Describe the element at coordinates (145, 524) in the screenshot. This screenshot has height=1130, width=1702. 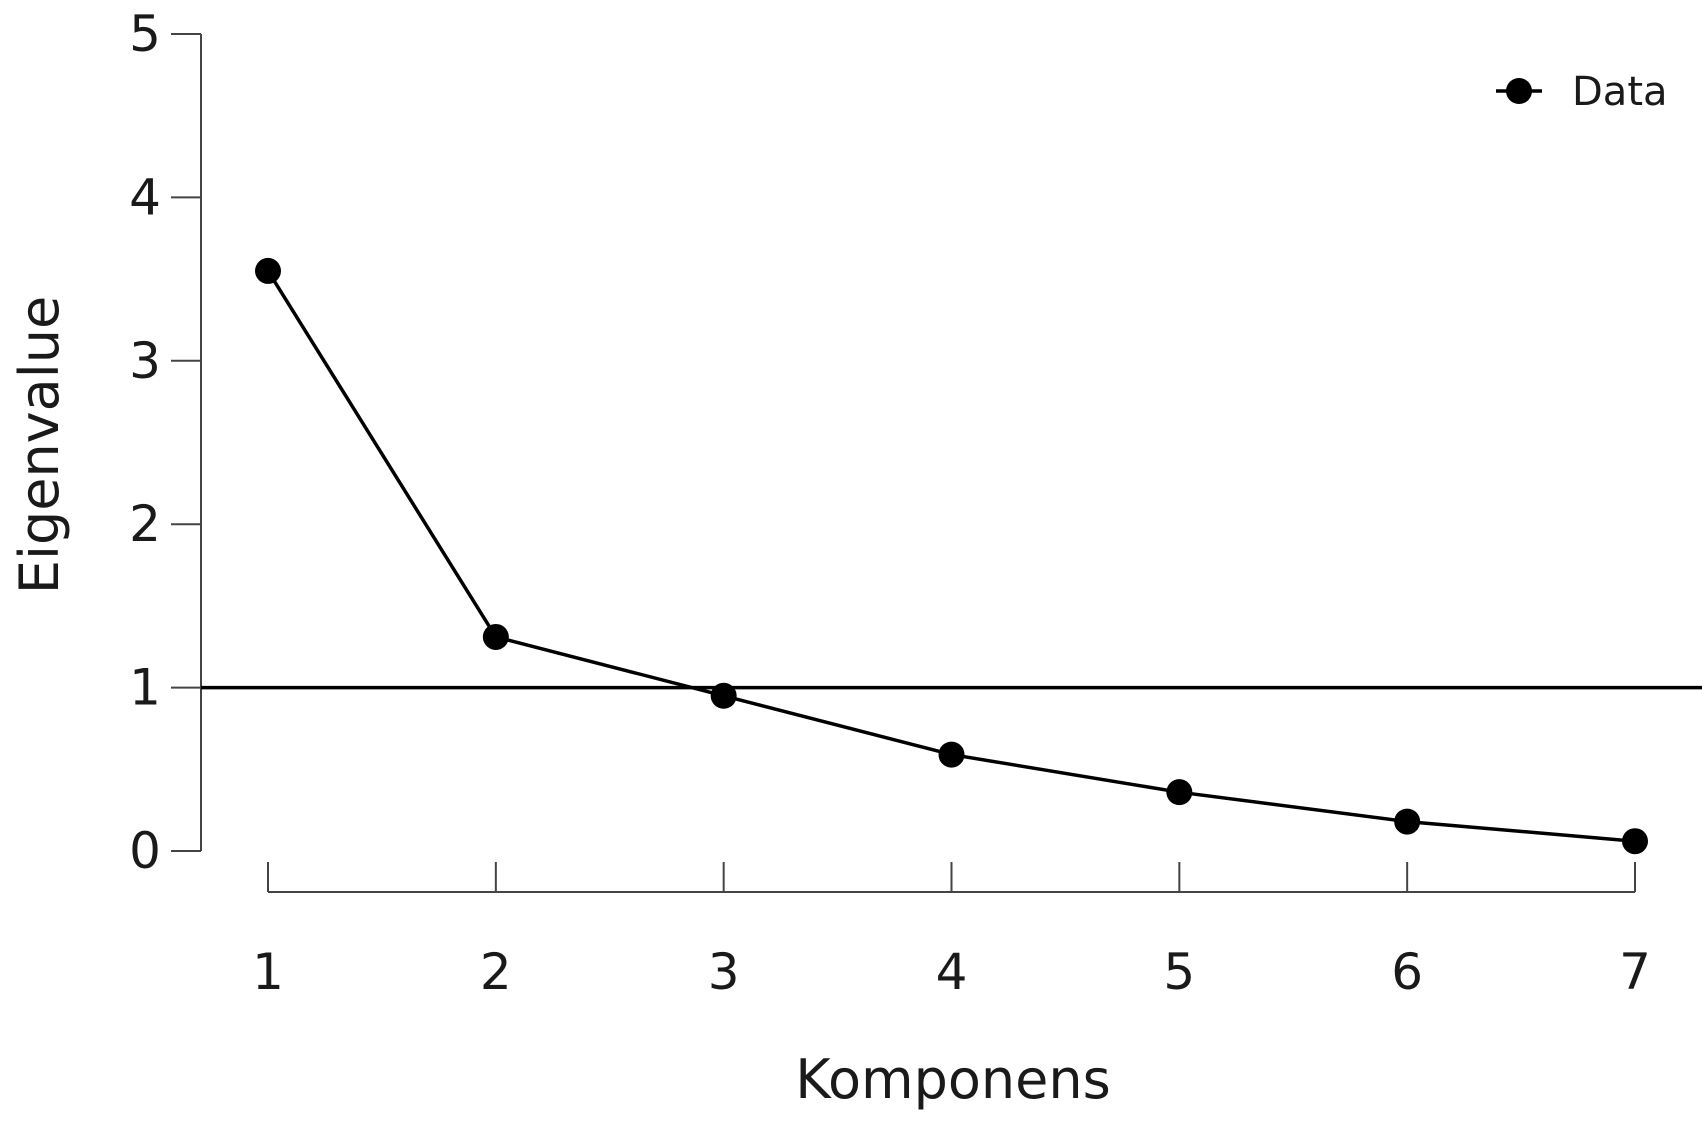
I see `y-tick-label: 2` at that location.